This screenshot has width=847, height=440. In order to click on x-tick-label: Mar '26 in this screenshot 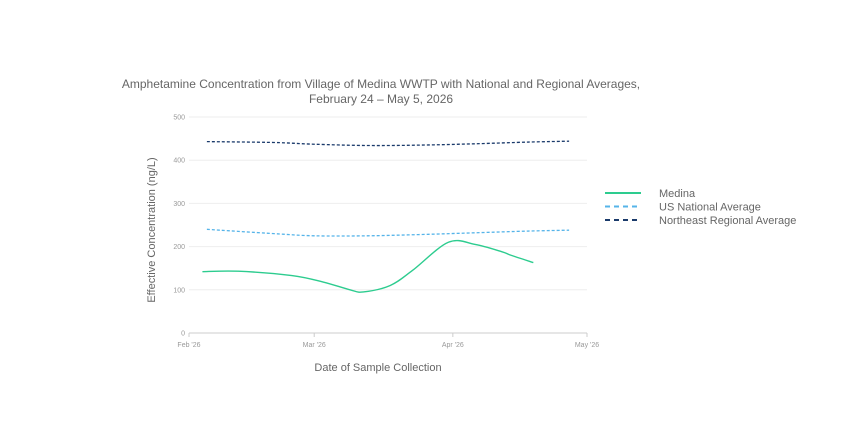, I will do `click(314, 345)`.